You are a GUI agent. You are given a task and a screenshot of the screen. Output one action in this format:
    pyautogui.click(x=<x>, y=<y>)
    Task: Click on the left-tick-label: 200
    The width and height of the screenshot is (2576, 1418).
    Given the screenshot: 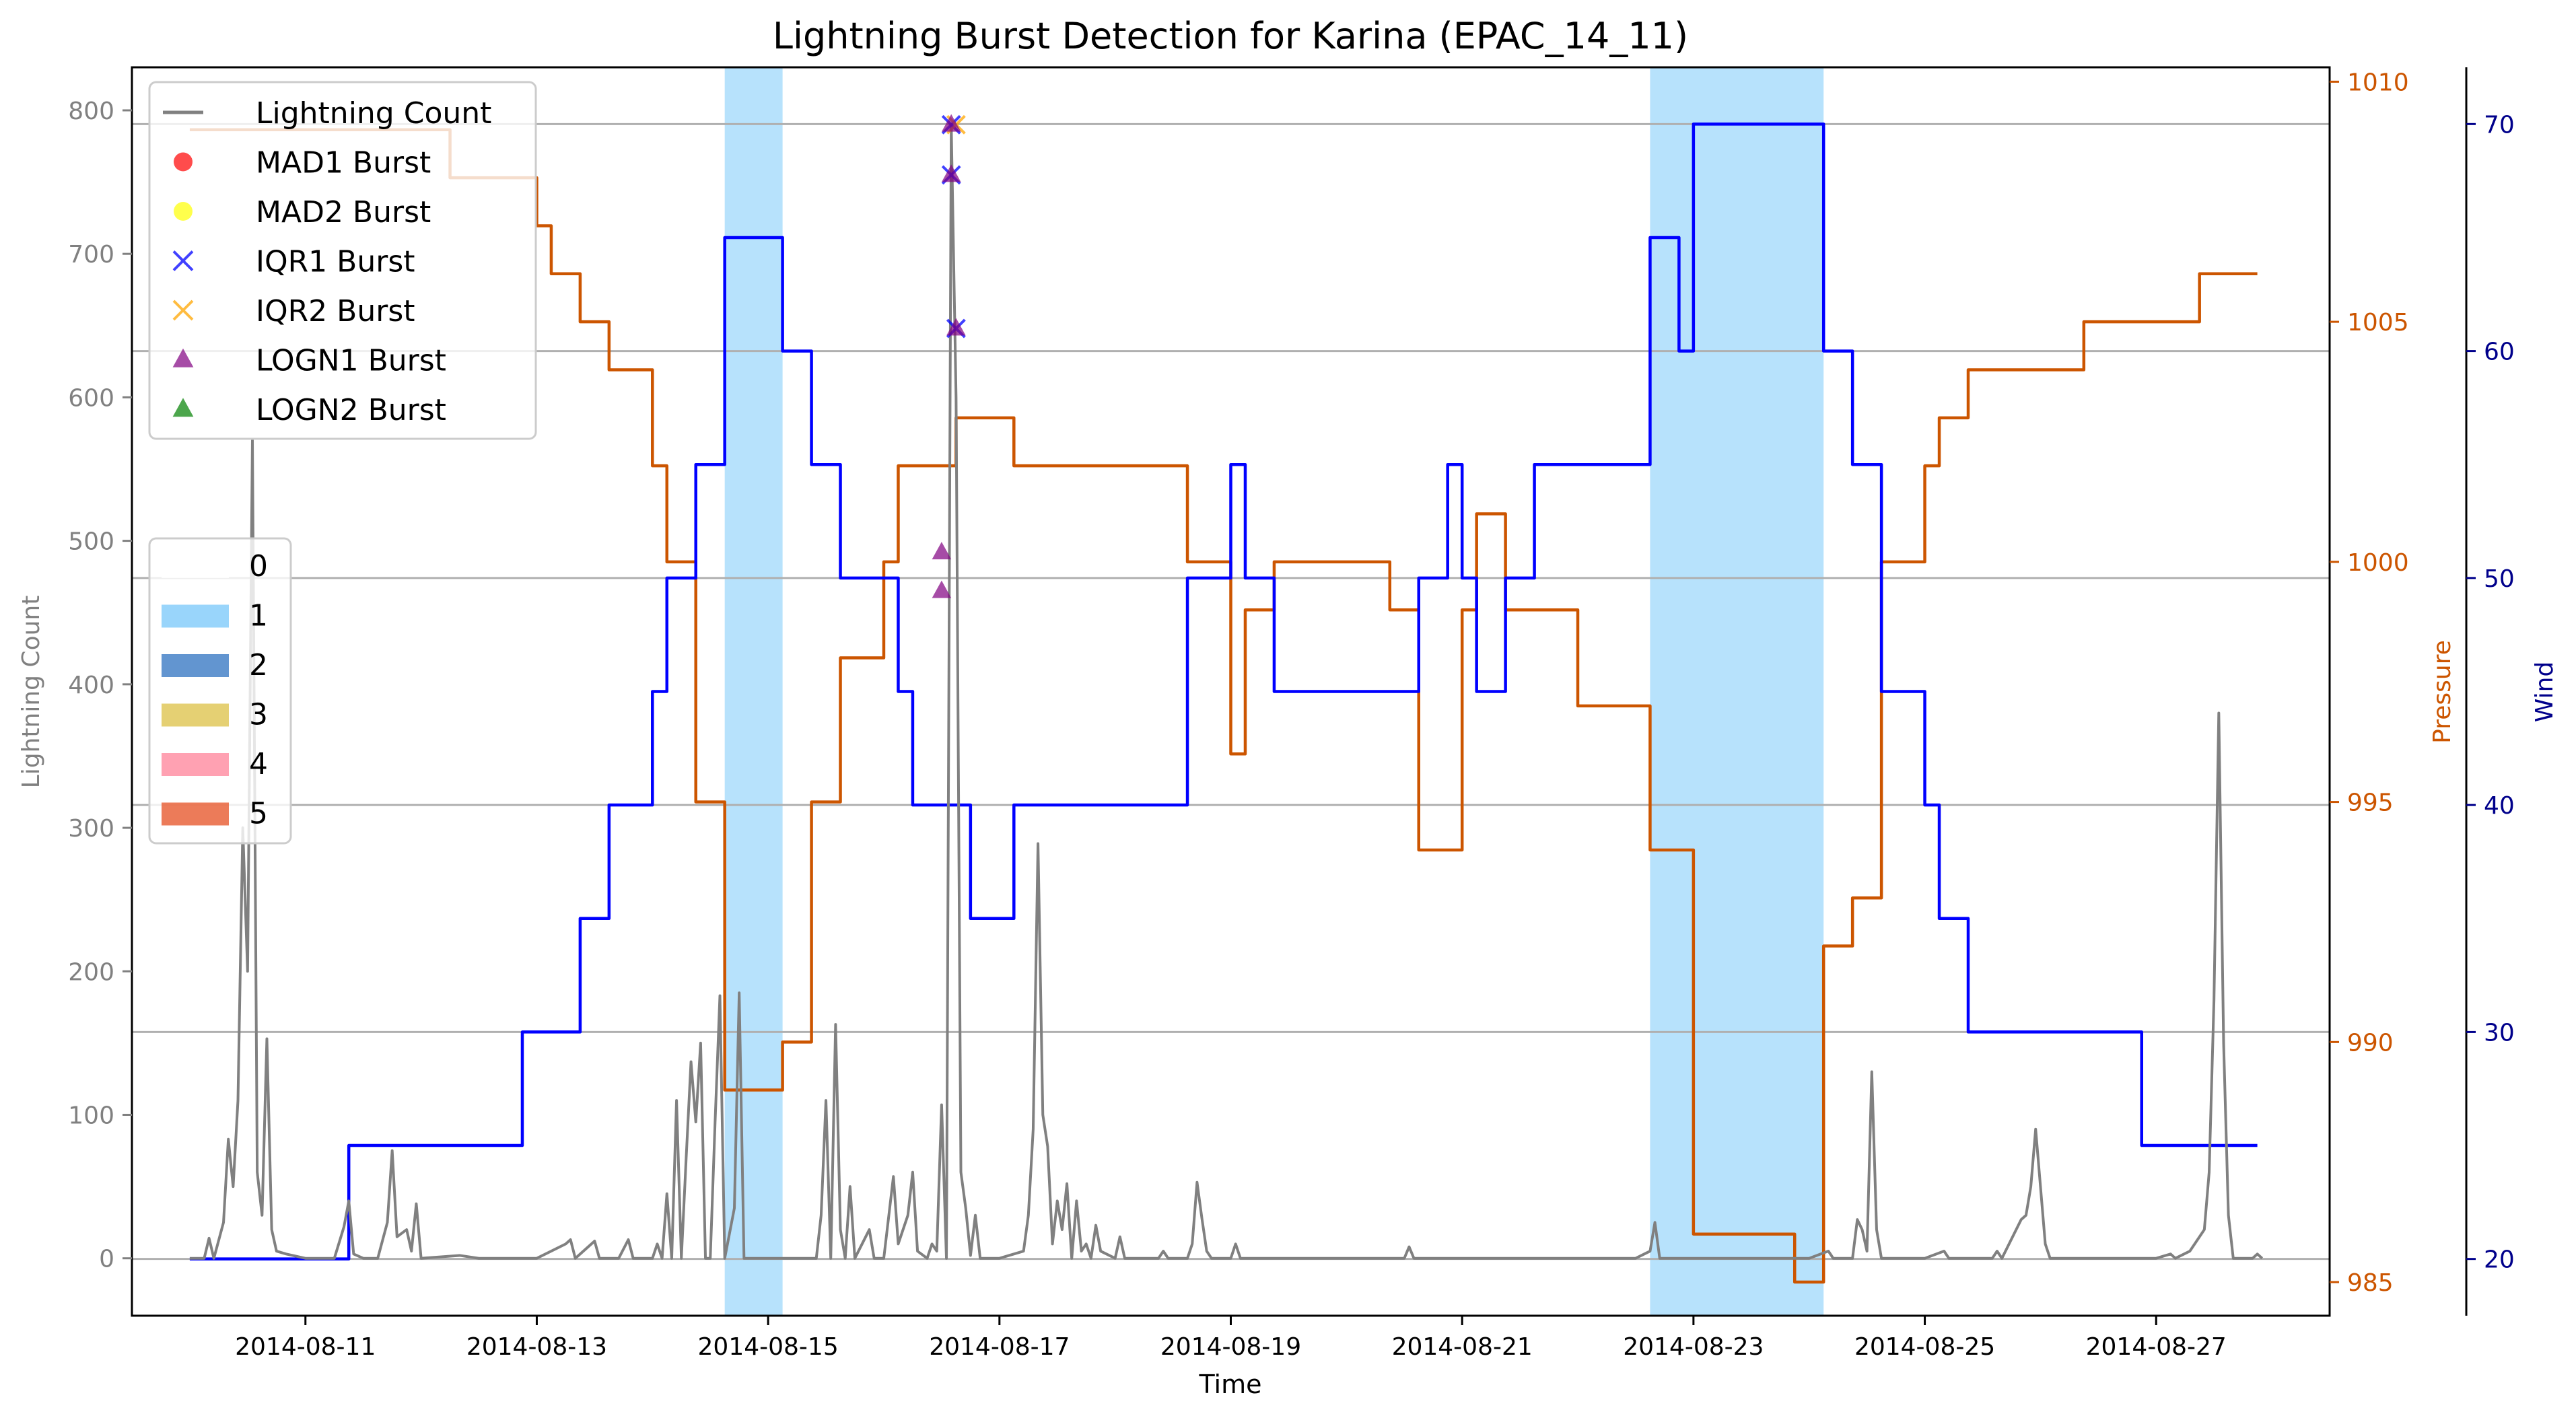 What is the action you would take?
    pyautogui.click(x=91, y=972)
    